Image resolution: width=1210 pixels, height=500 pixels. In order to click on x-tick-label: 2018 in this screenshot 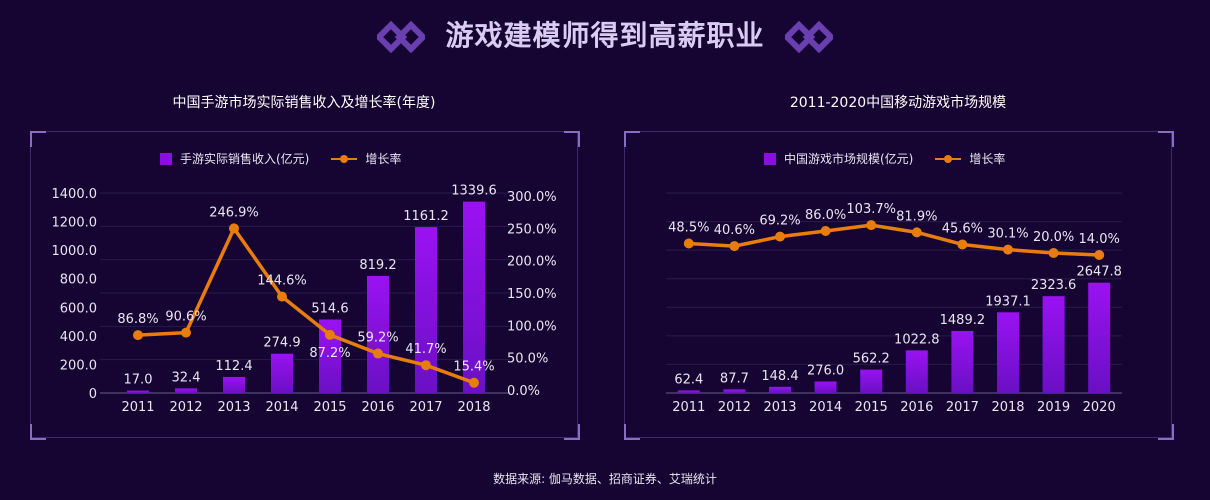, I will do `click(473, 407)`.